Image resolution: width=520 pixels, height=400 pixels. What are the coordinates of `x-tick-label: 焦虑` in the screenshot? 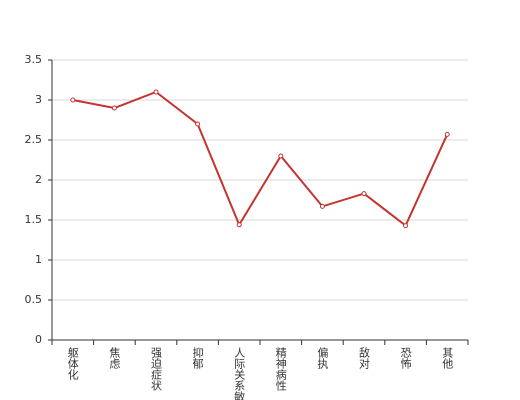 It's located at (114, 358).